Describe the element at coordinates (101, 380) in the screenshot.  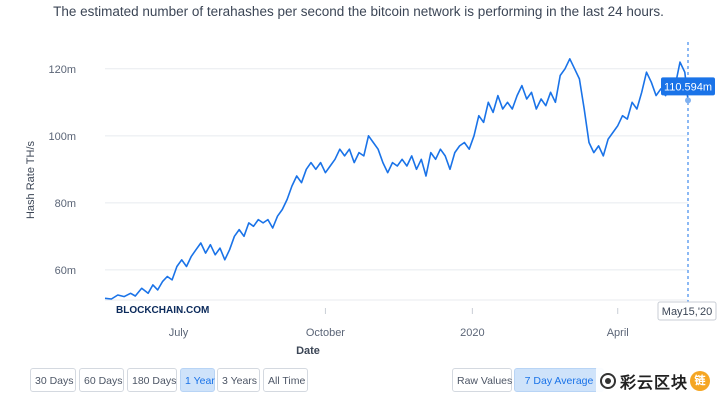
I see `range-button-60-days: 60 Days` at that location.